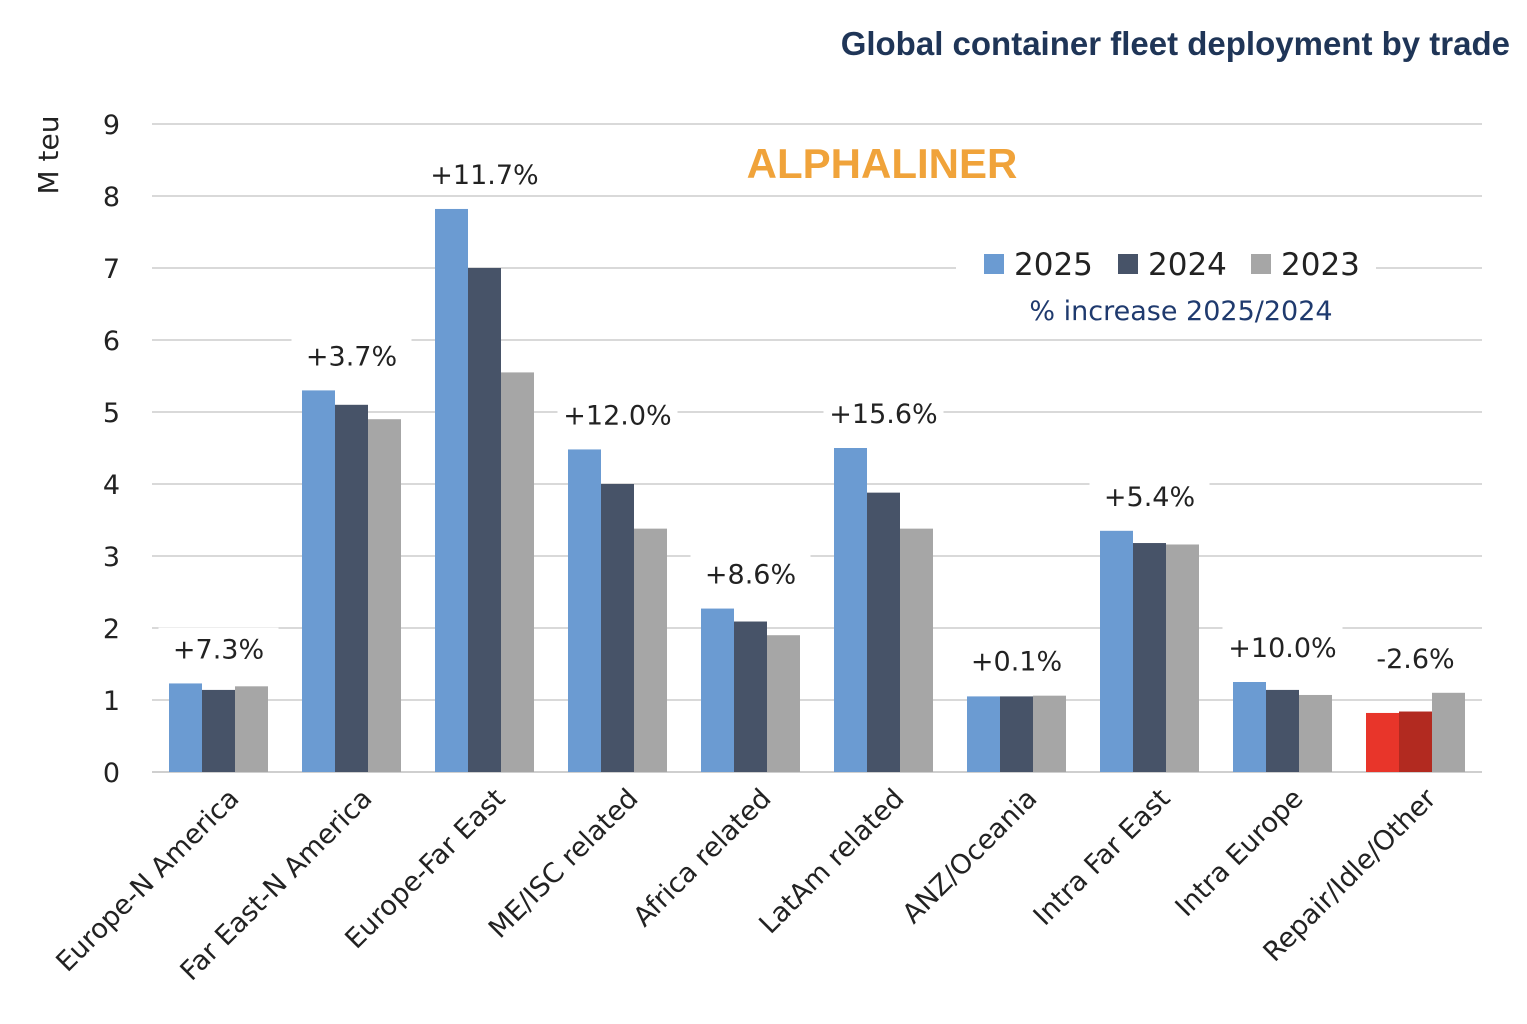 This screenshot has height=1024, width=1527. I want to click on y-tick-label: 9, so click(111, 125).